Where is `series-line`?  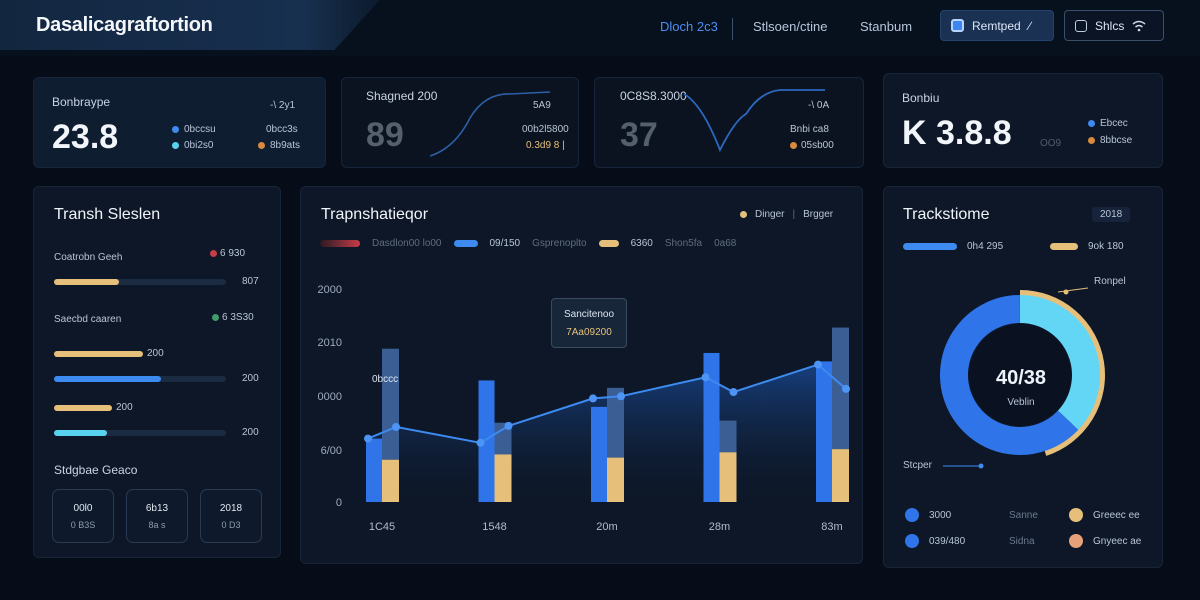
series-line is located at coordinates (607, 403).